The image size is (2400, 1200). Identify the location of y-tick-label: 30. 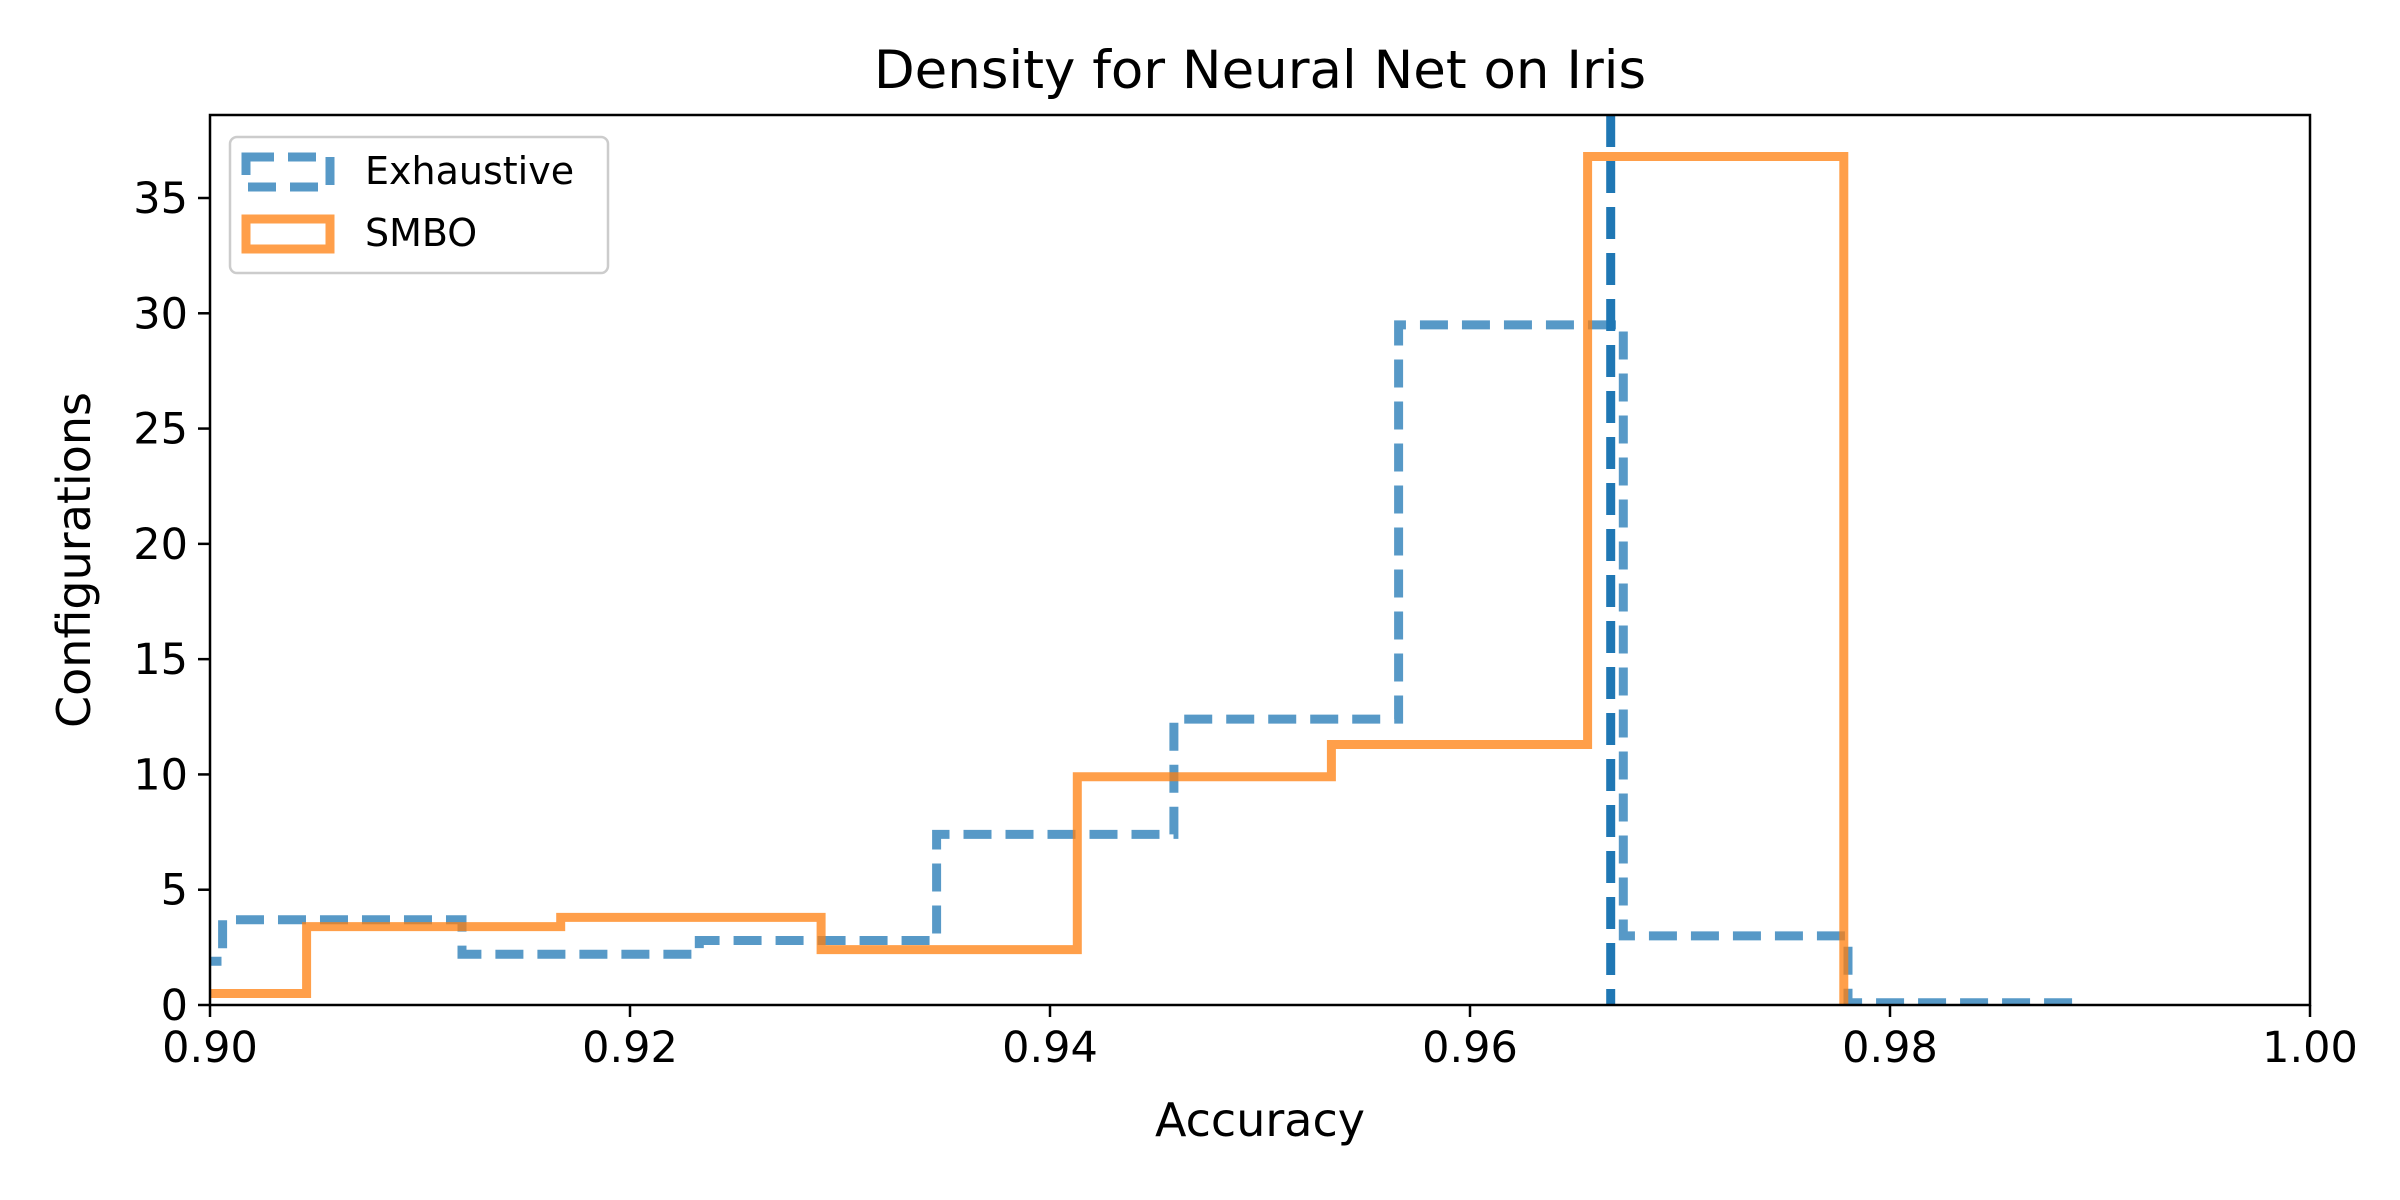
(160, 314).